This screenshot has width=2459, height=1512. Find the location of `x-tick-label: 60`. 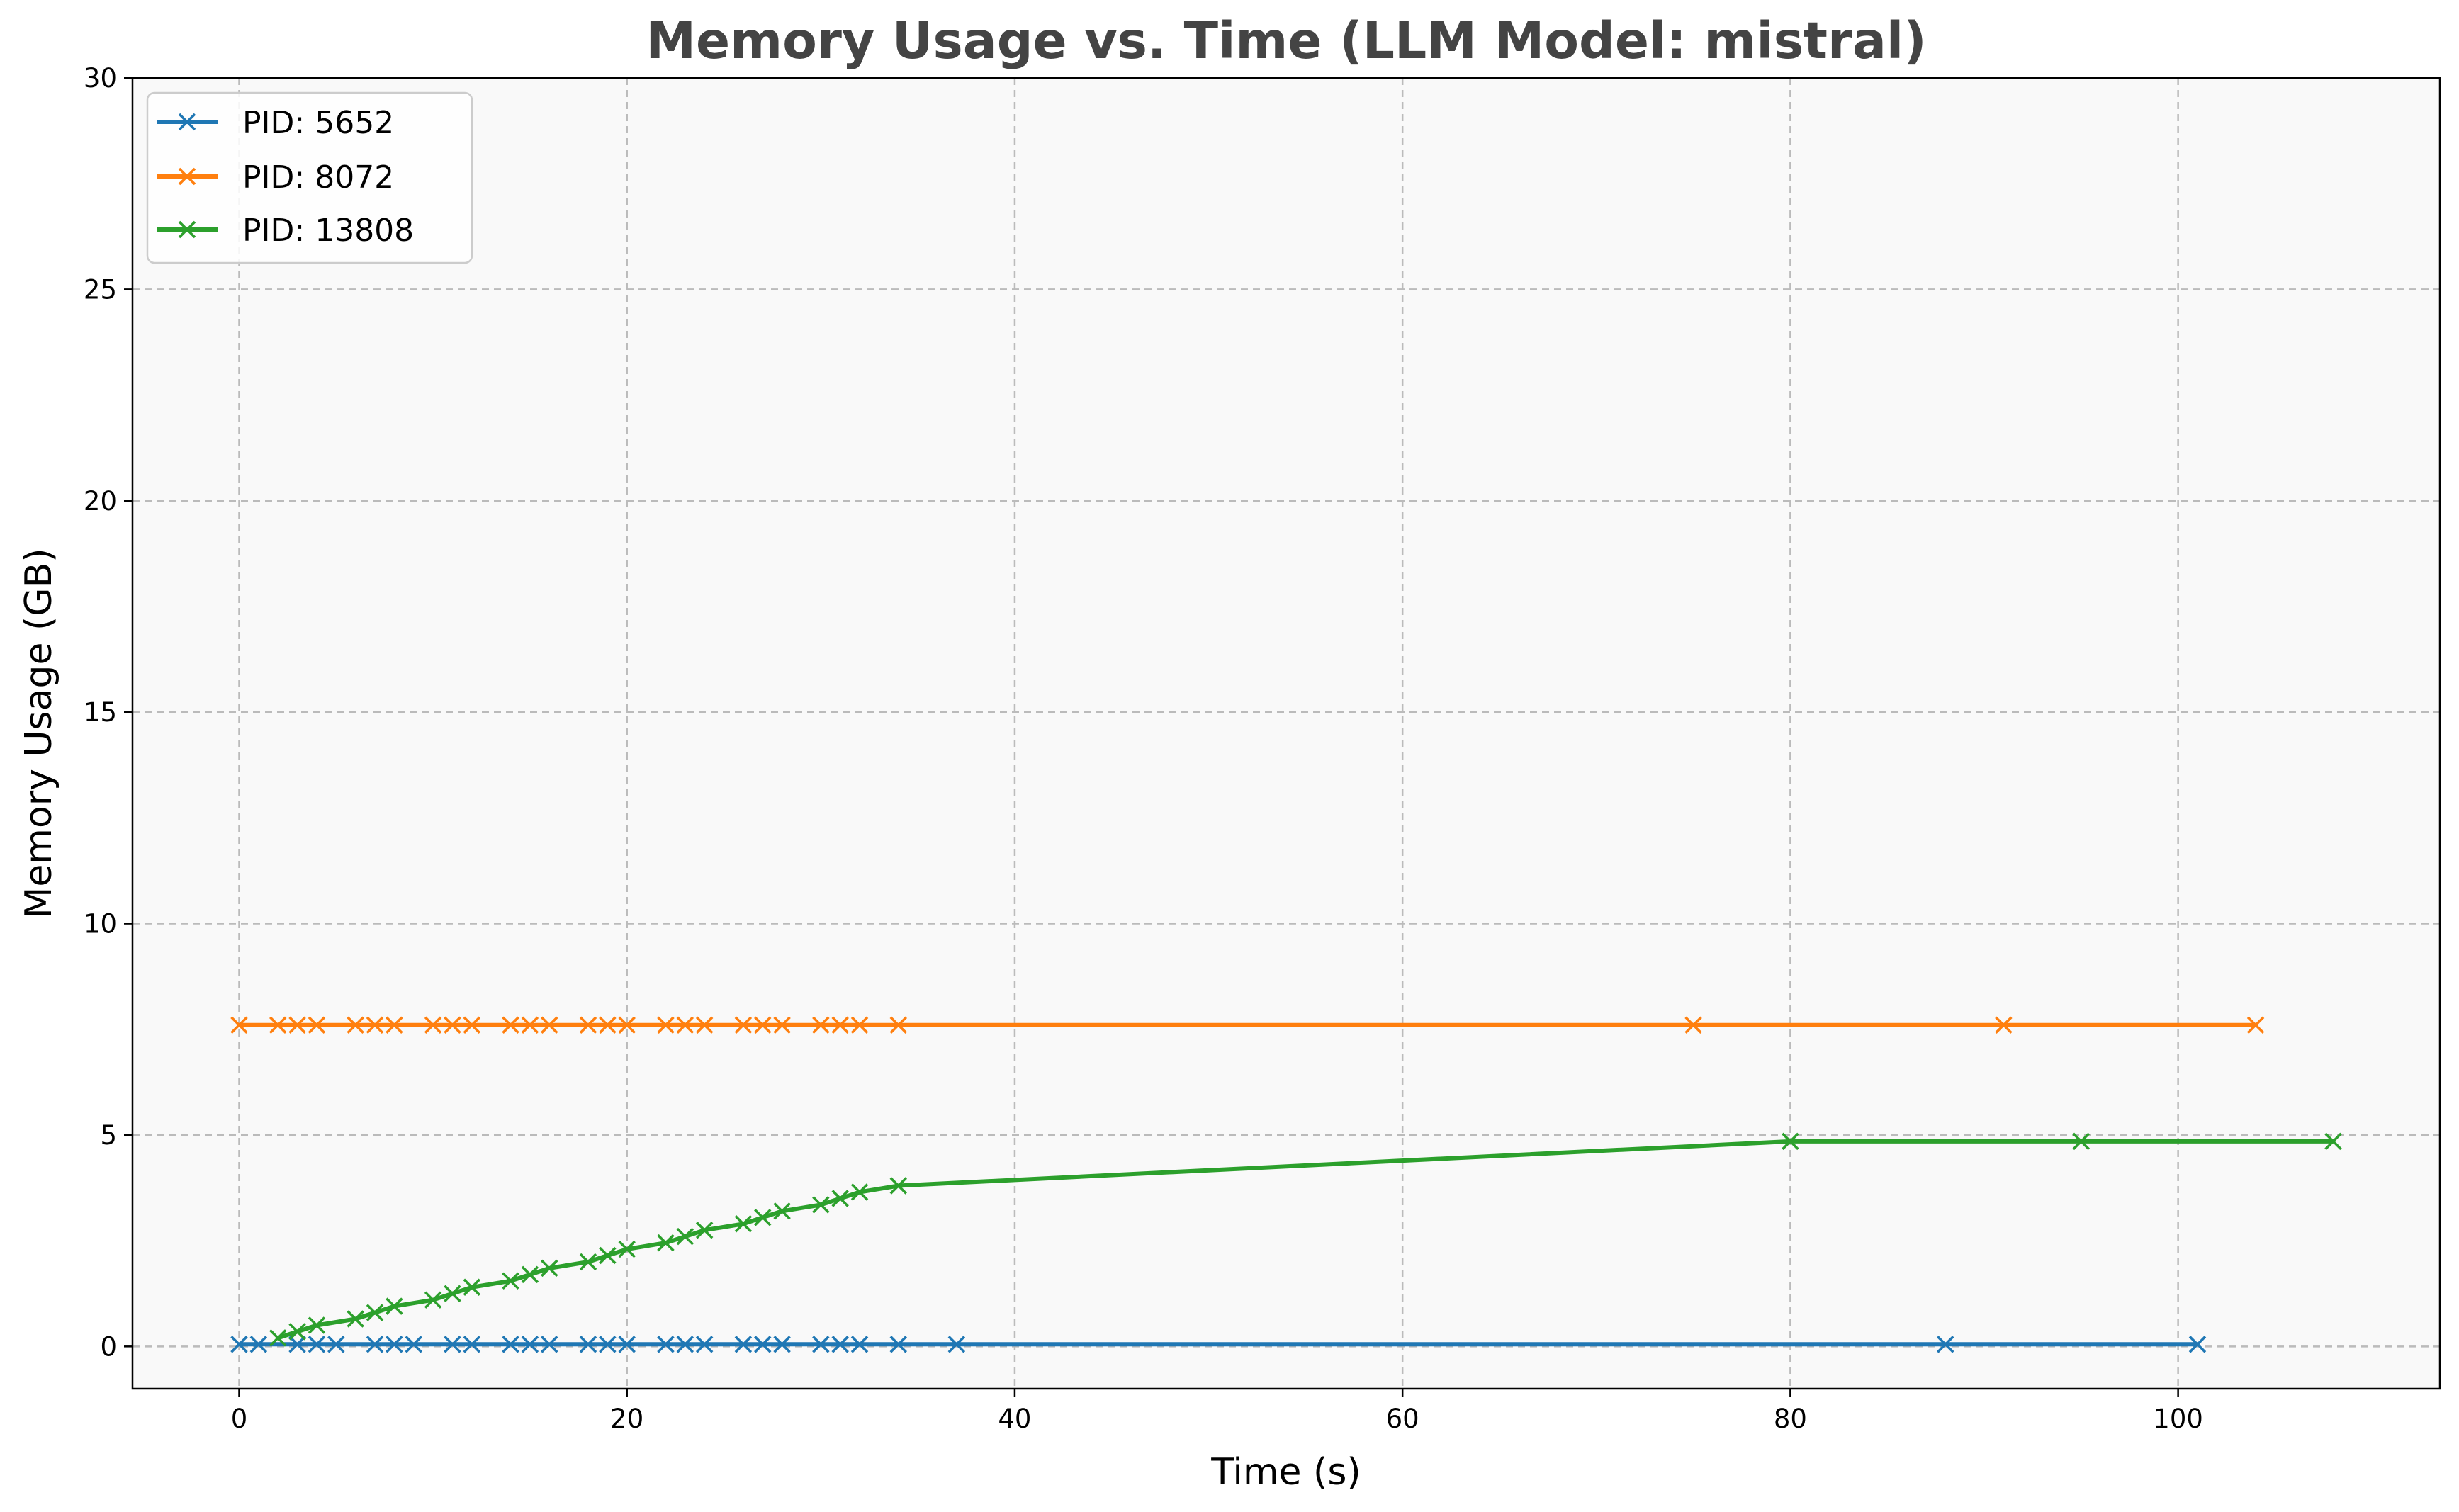

x-tick-label: 60 is located at coordinates (1402, 1419).